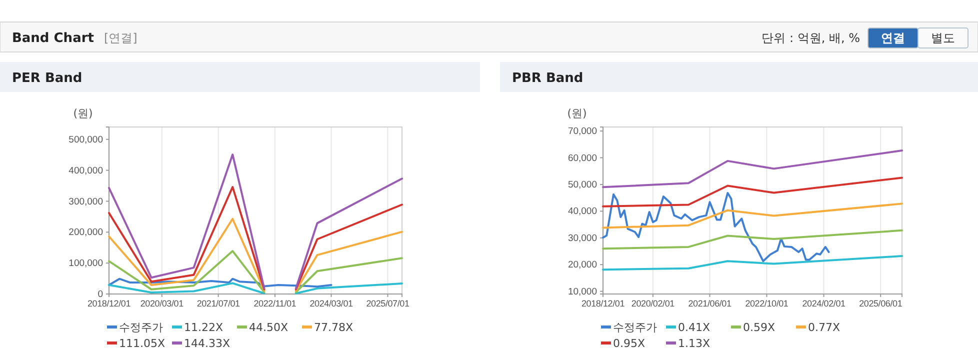 The width and height of the screenshot is (978, 361). Describe the element at coordinates (759, 327) in the screenshot. I see `legend-label: 0.59X` at that location.